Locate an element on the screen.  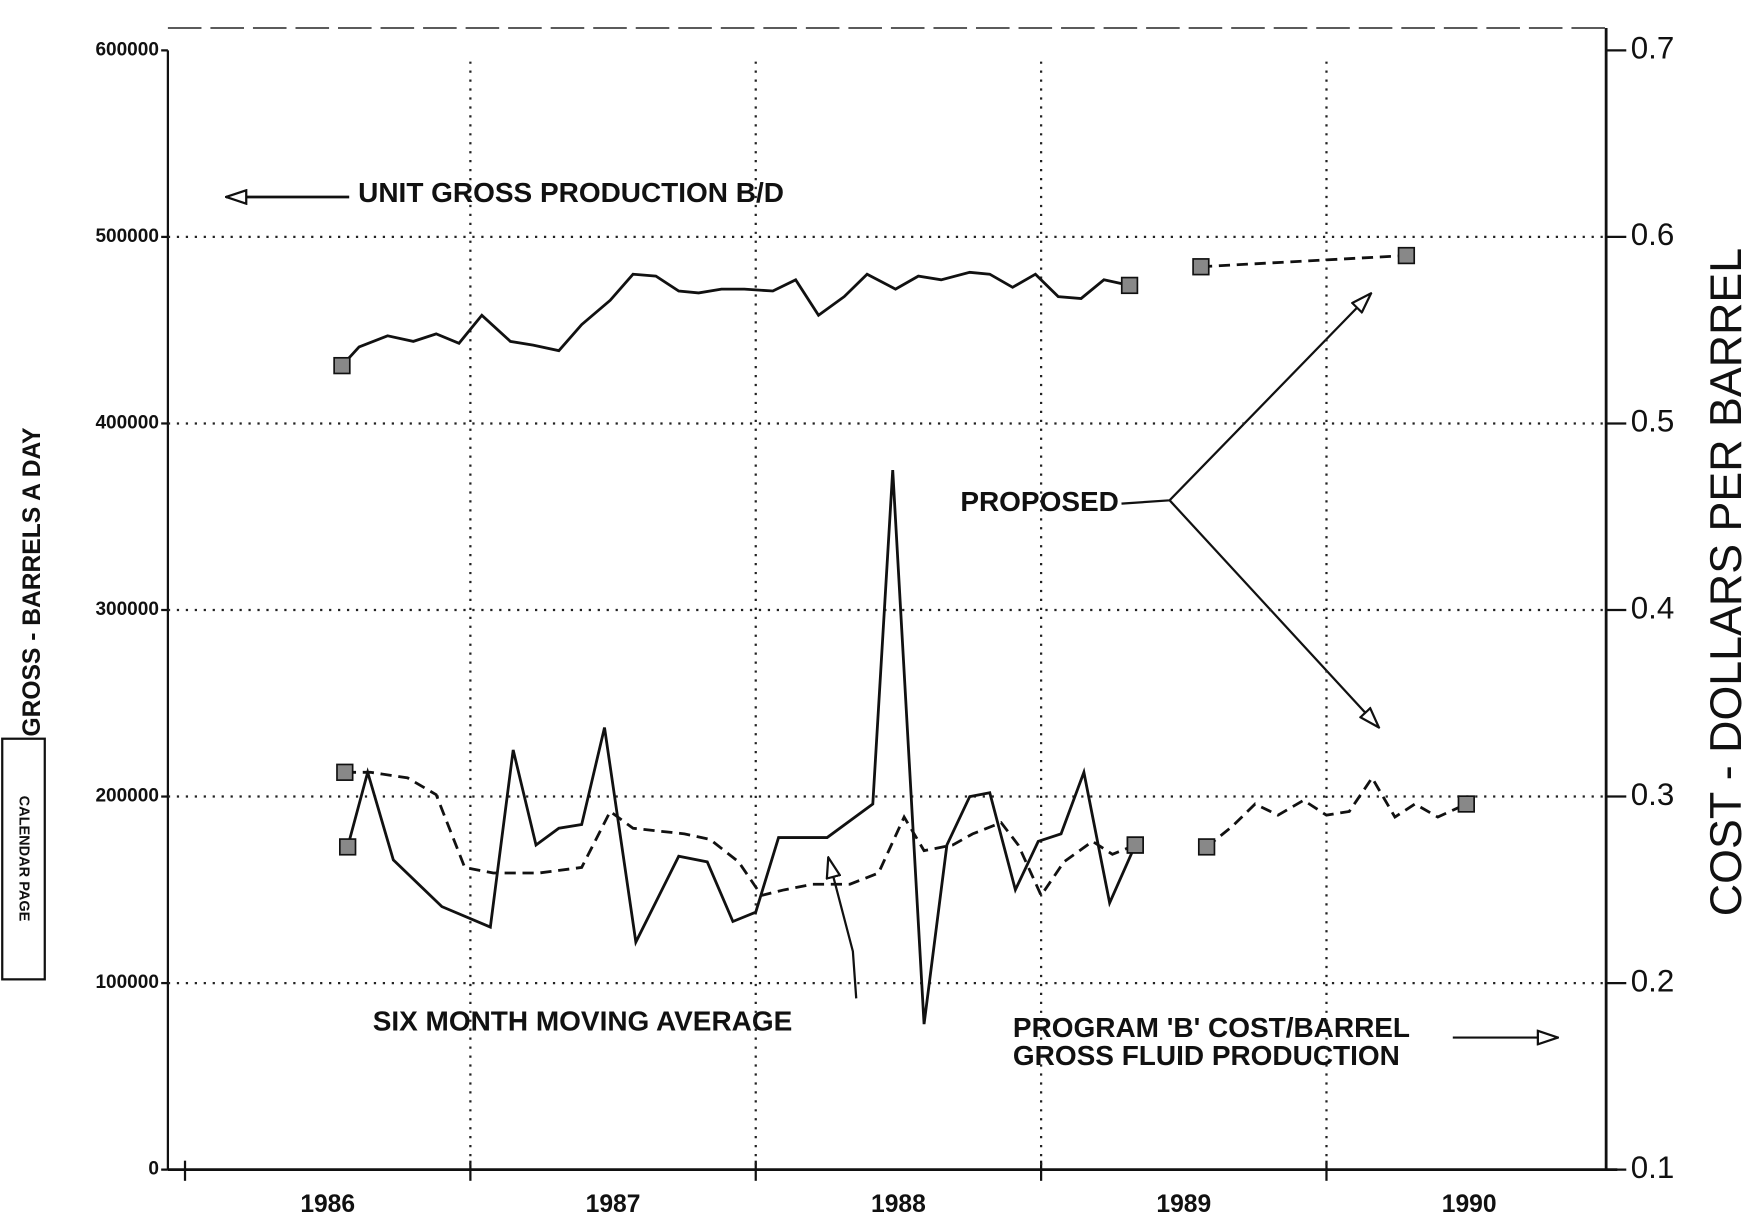
y2-axis-label: COST - DOLLARS PER BARREL is located at coordinates (1726, 582).